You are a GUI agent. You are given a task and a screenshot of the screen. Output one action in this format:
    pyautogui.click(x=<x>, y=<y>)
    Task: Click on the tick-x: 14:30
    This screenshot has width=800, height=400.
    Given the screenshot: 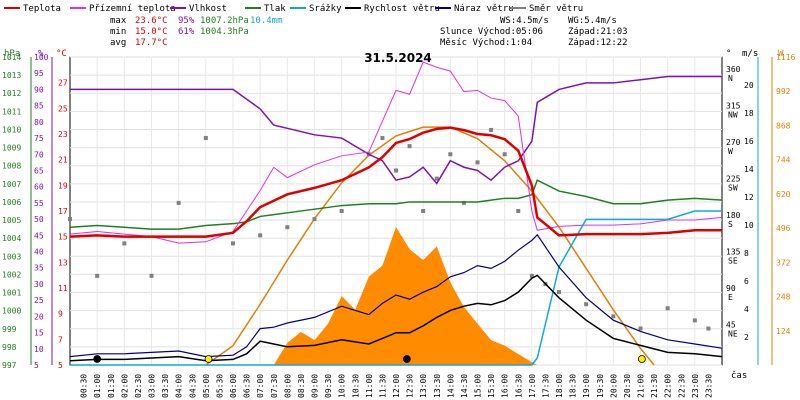 What is the action you would take?
    pyautogui.click(x=464, y=386)
    